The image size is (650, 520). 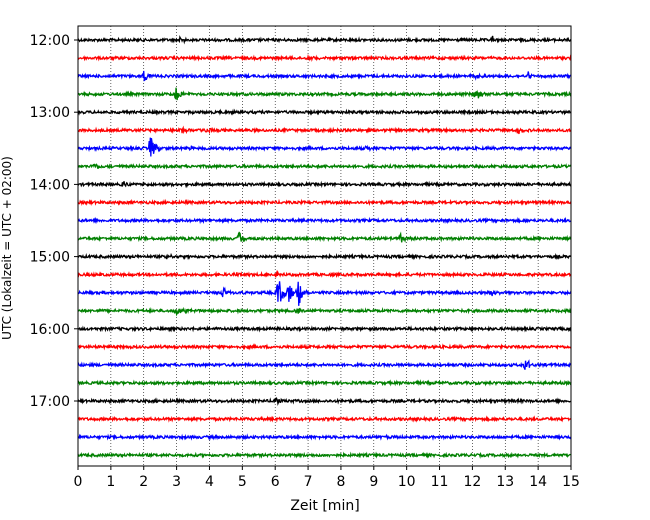 I want to click on y-tick-label: 13:00, so click(x=50, y=113).